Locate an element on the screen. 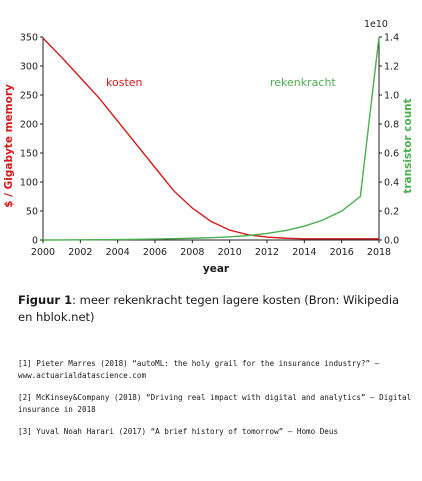  left-tick-label: 50 is located at coordinates (32, 212).